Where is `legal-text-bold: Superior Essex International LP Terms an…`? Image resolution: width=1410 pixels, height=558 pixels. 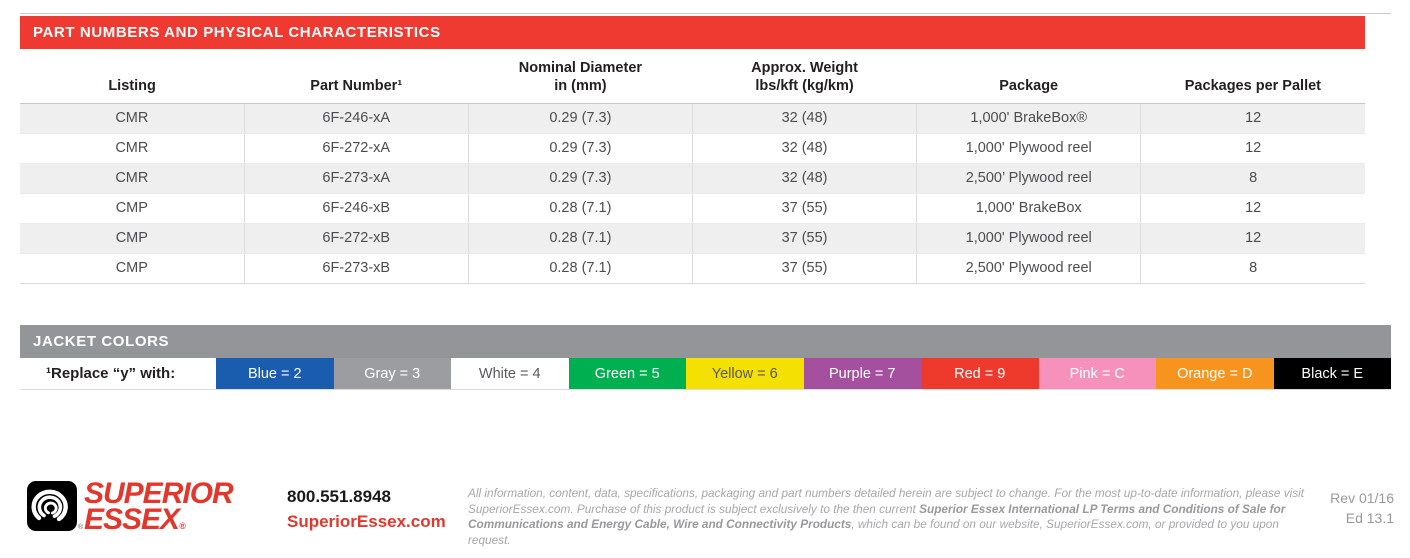 legal-text-bold: Superior Essex International LP Terms an… is located at coordinates (877, 516).